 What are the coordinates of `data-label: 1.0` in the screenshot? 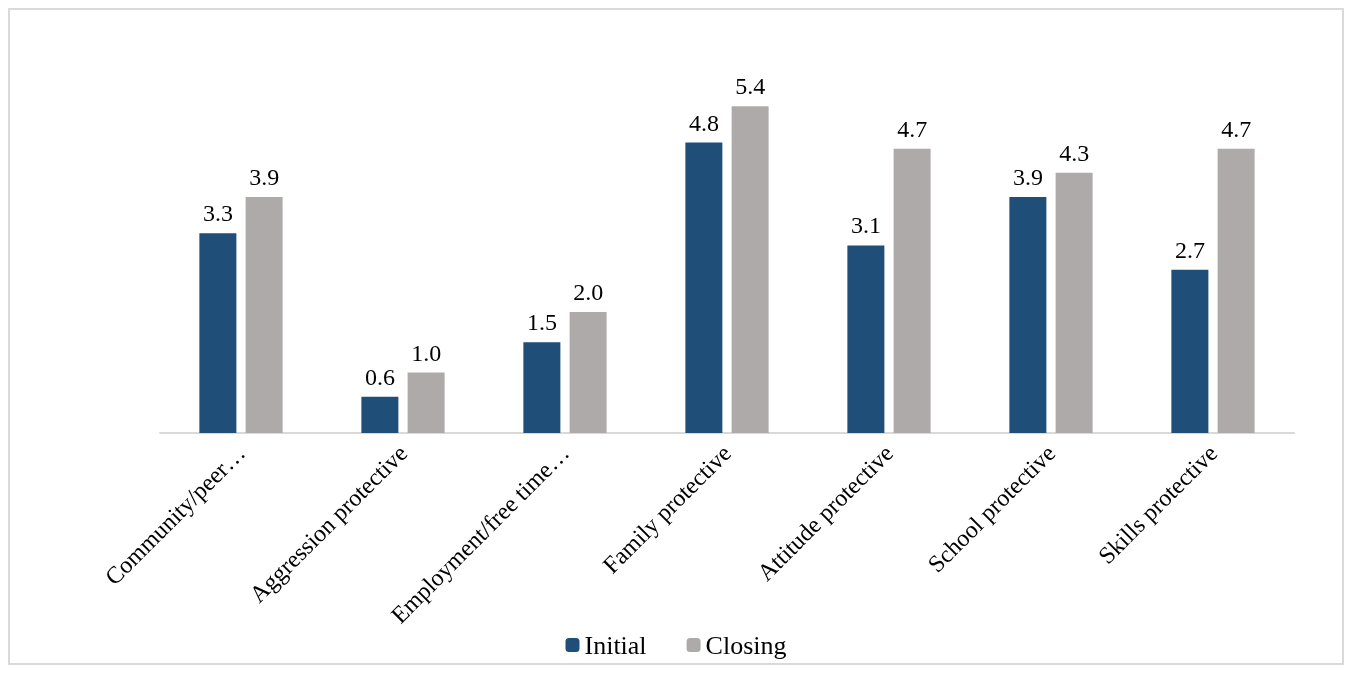 It's located at (426, 352).